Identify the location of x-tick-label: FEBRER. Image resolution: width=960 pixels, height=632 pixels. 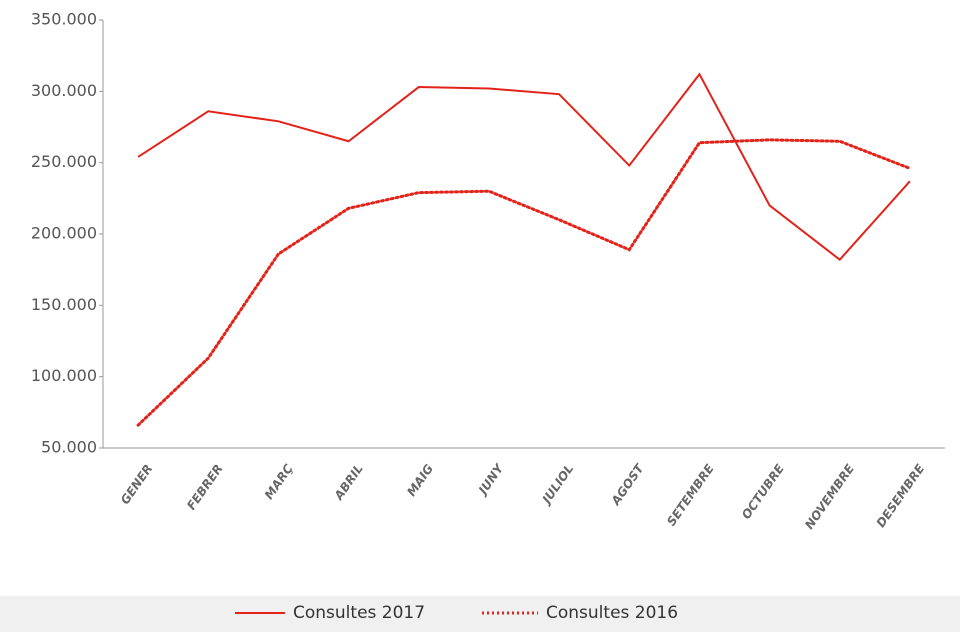
(204, 487).